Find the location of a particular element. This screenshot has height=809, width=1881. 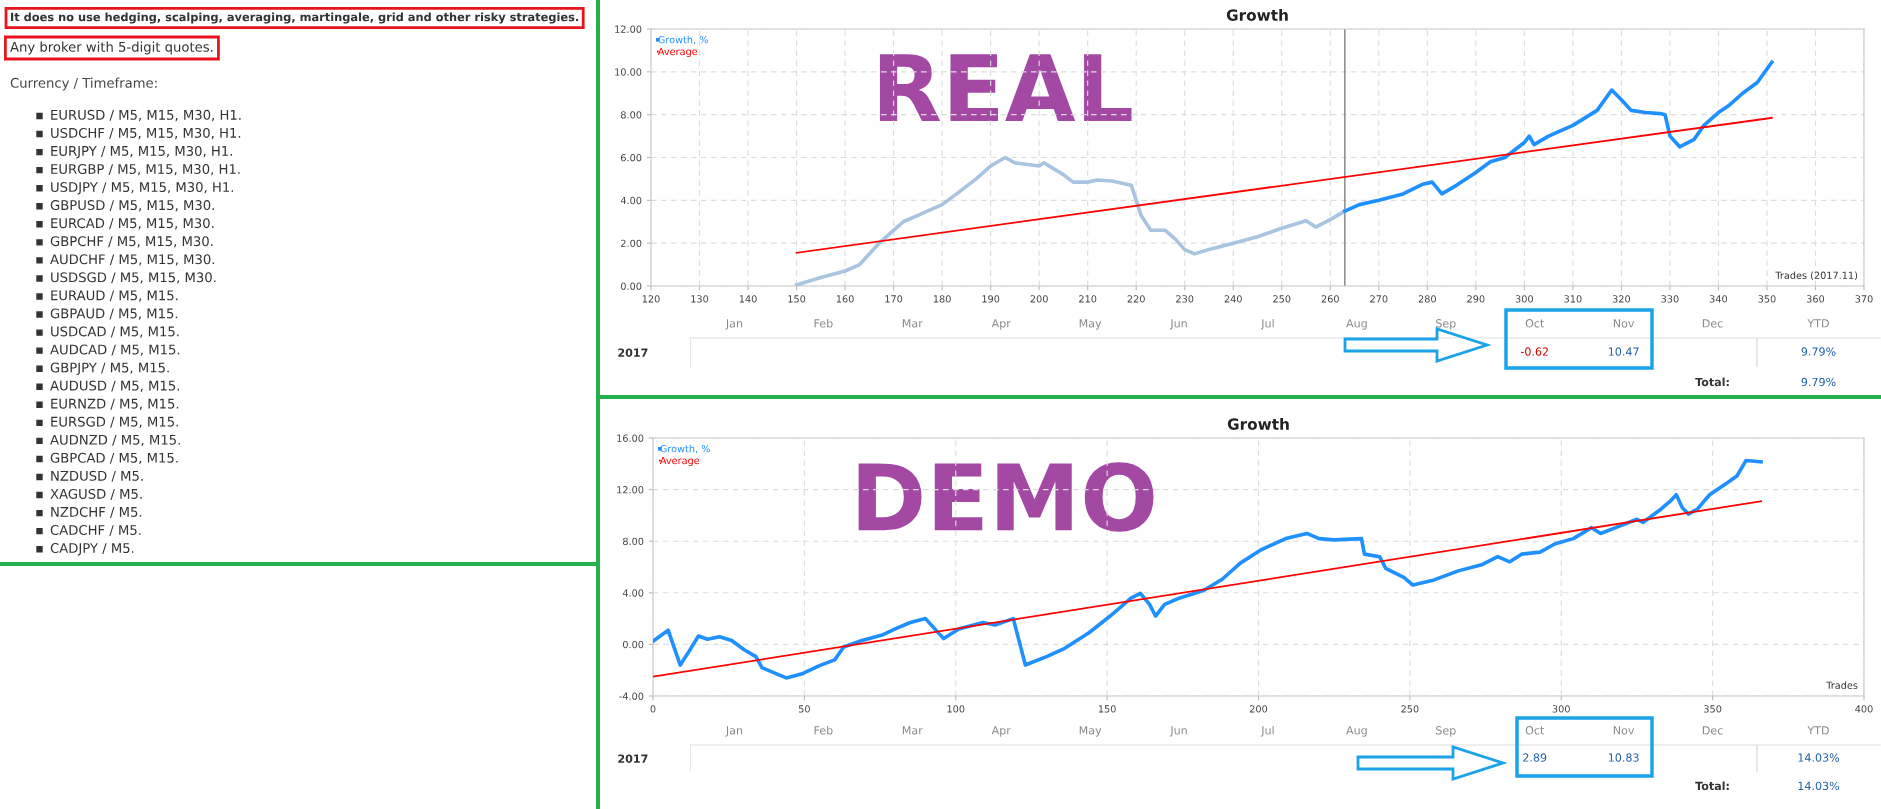

x-tick-label: 120 is located at coordinates (651, 299).